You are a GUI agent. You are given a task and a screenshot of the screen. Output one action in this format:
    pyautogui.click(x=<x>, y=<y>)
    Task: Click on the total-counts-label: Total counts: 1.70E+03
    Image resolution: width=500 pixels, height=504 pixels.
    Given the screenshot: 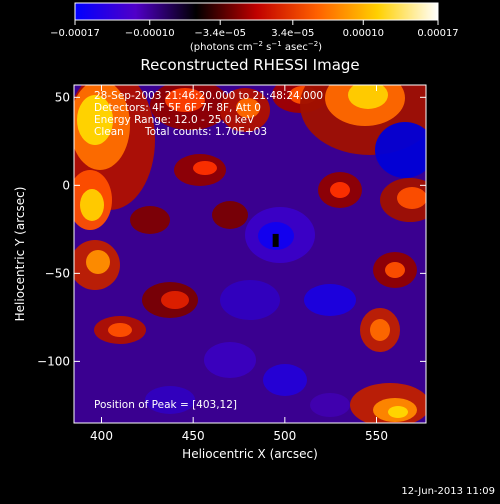 What is the action you would take?
    pyautogui.click(x=205, y=132)
    